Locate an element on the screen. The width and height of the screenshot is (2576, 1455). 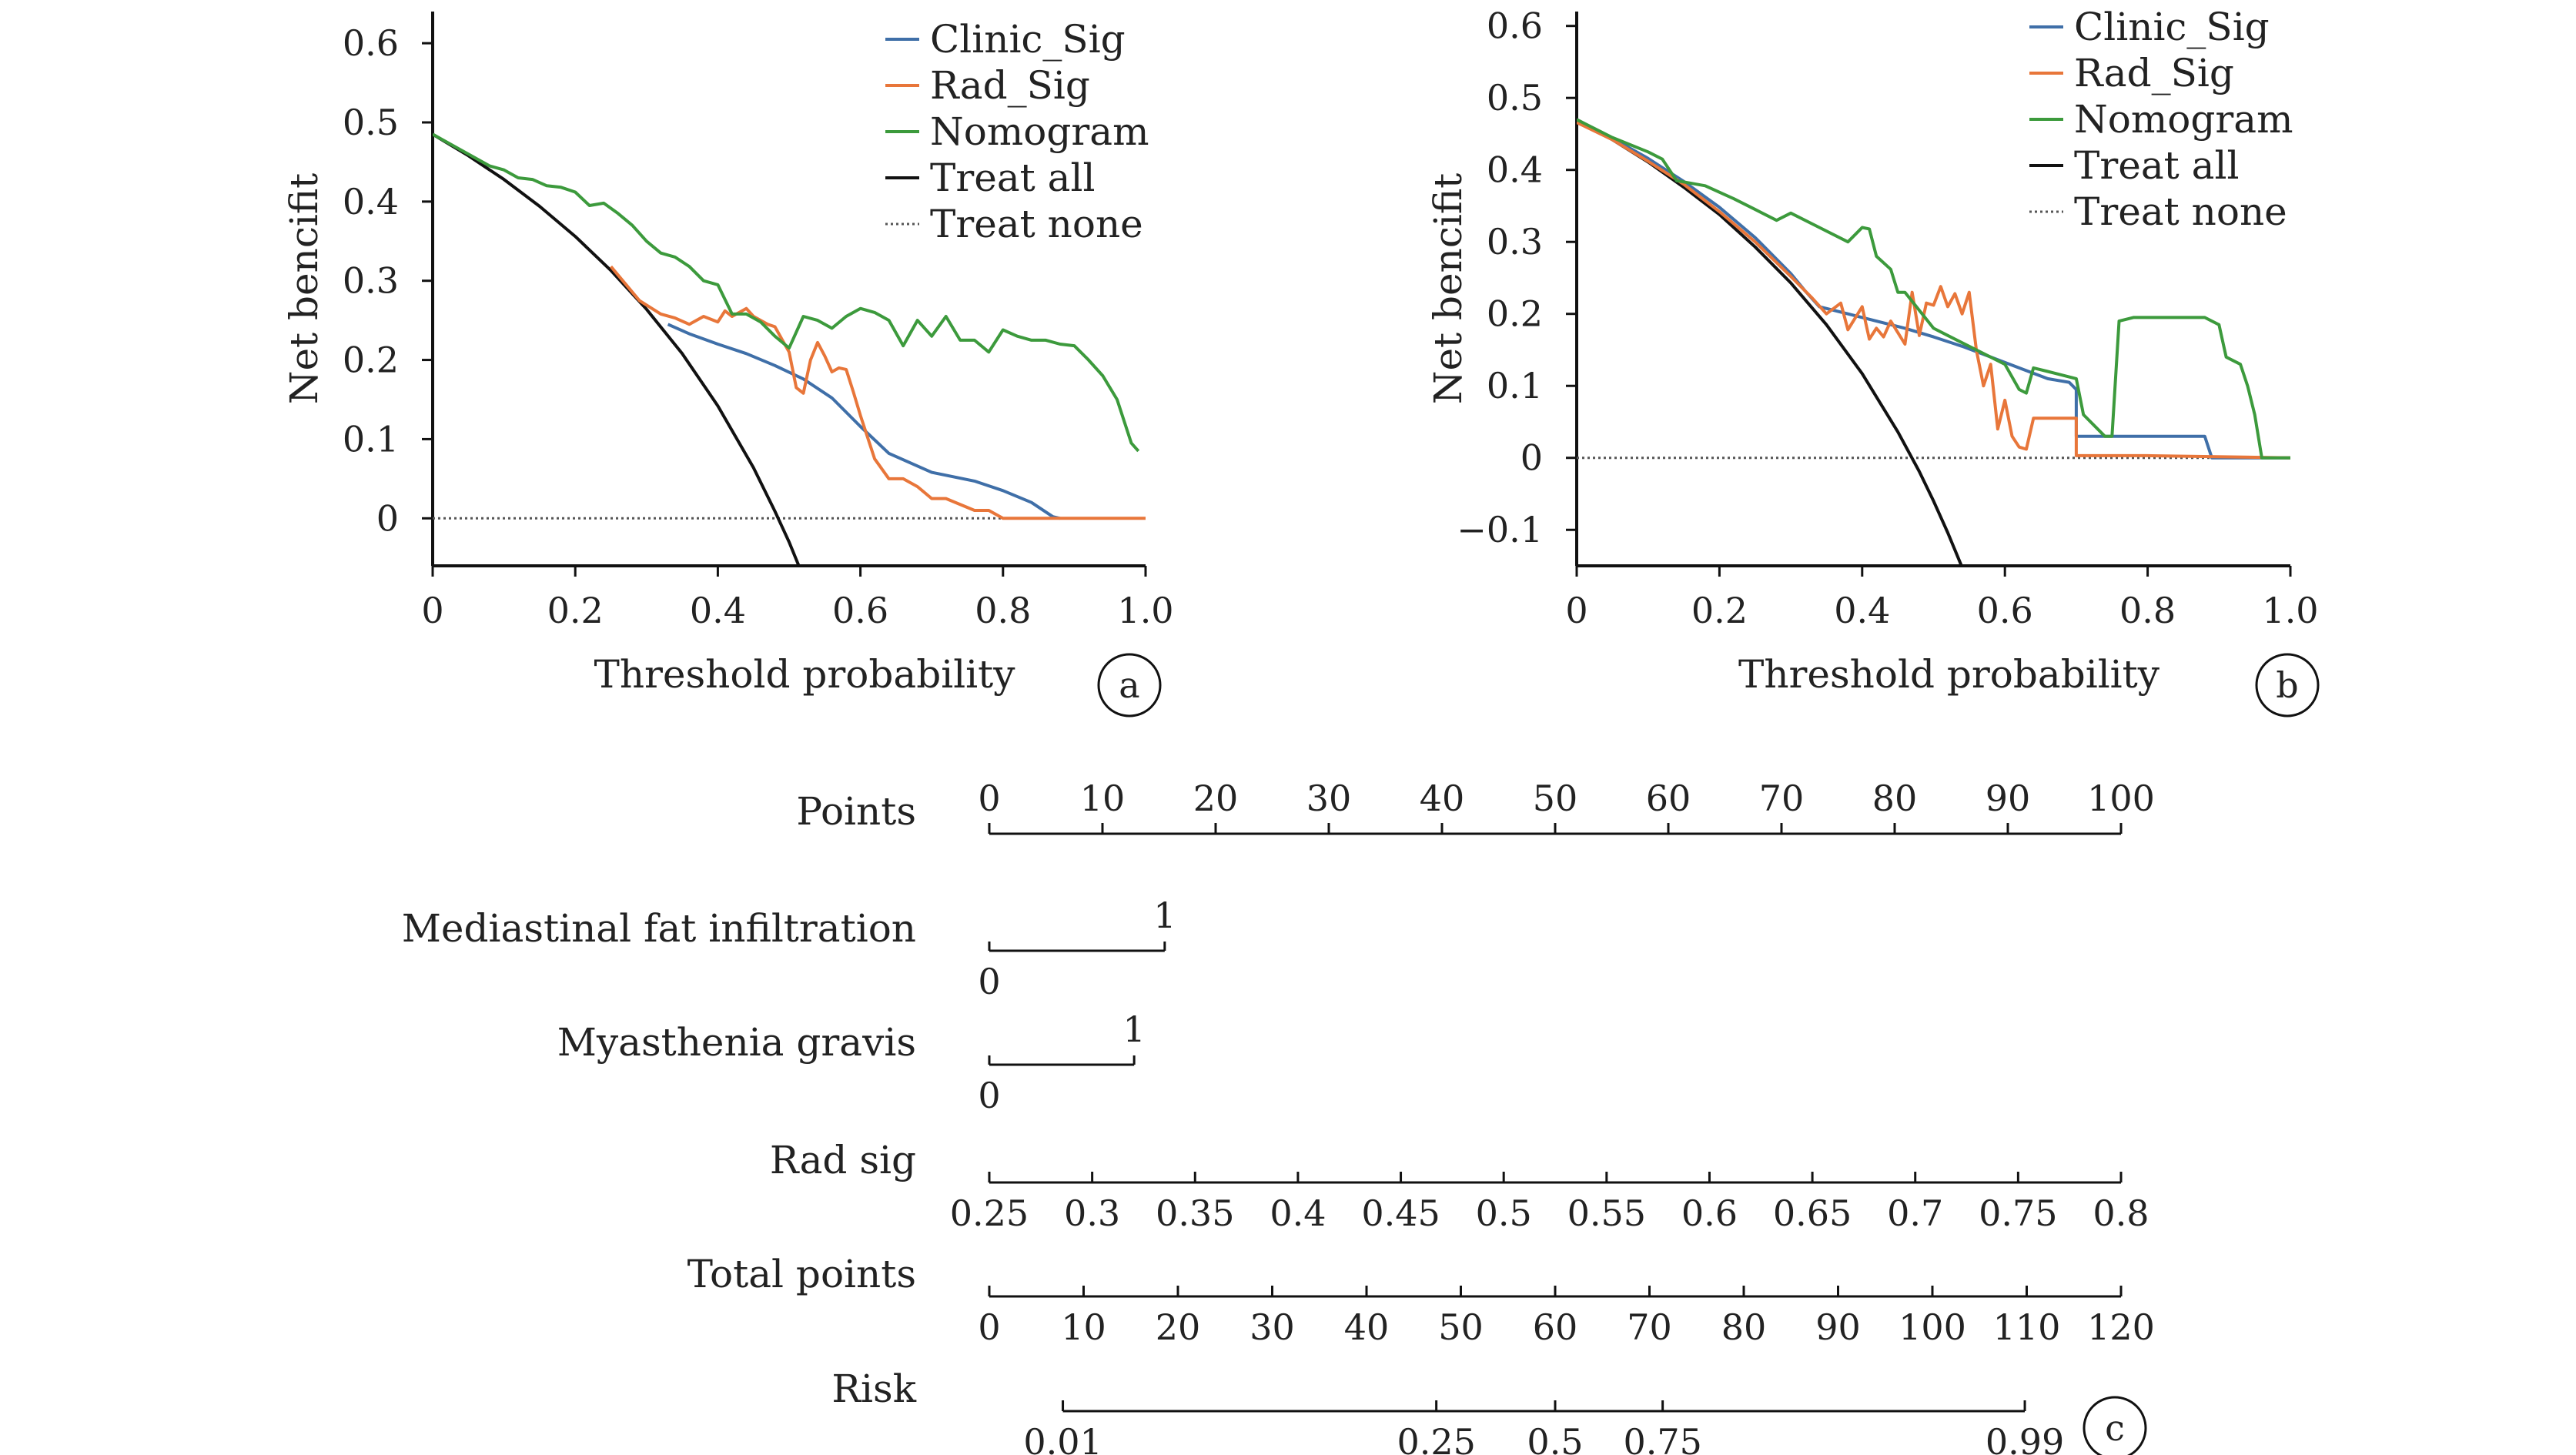
nomogram-row-label: Risk is located at coordinates (874, 1388).